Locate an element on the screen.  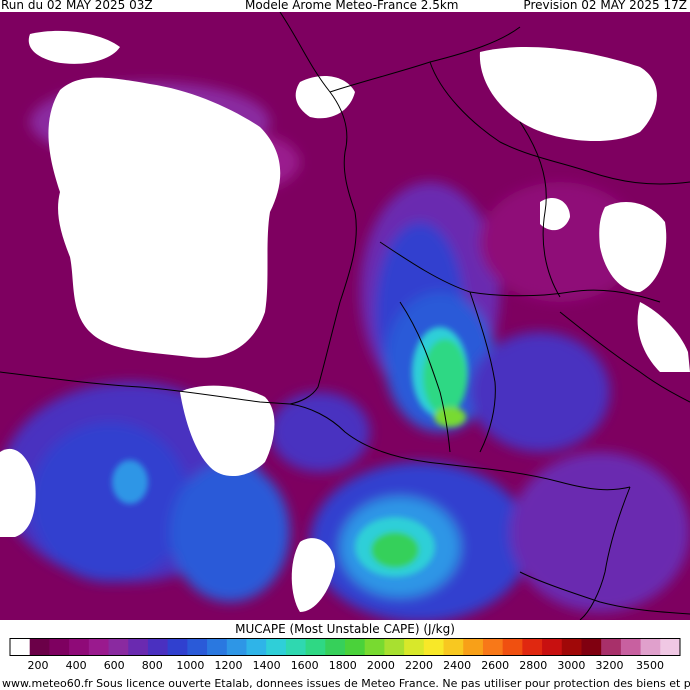
colorbar-tick-label: 3500 is located at coordinates (650, 665).